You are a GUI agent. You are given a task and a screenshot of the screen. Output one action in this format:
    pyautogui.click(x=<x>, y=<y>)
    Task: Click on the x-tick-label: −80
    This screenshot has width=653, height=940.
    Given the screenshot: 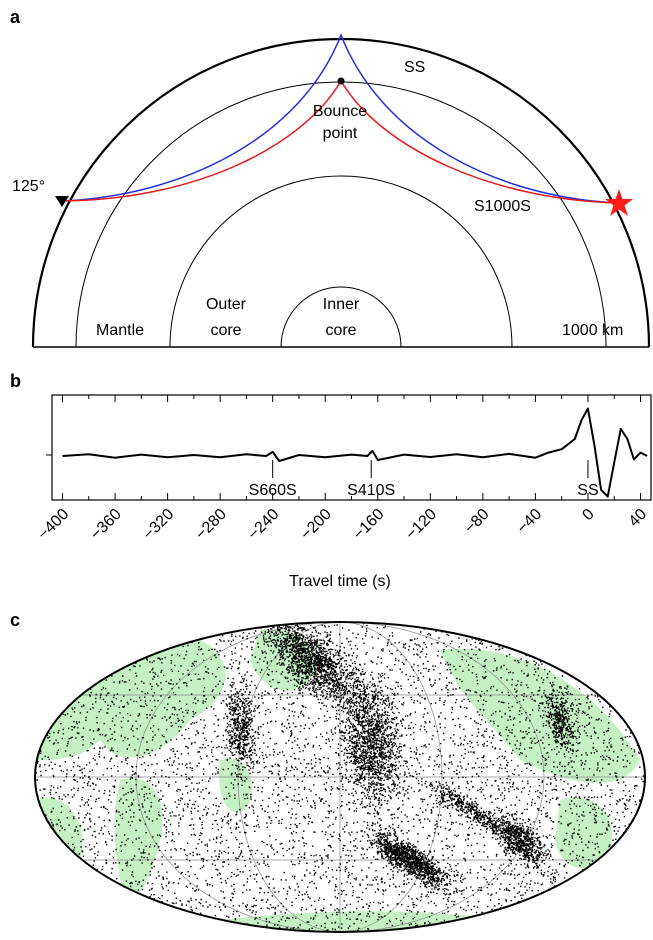 What is the action you would take?
    pyautogui.click(x=476, y=521)
    